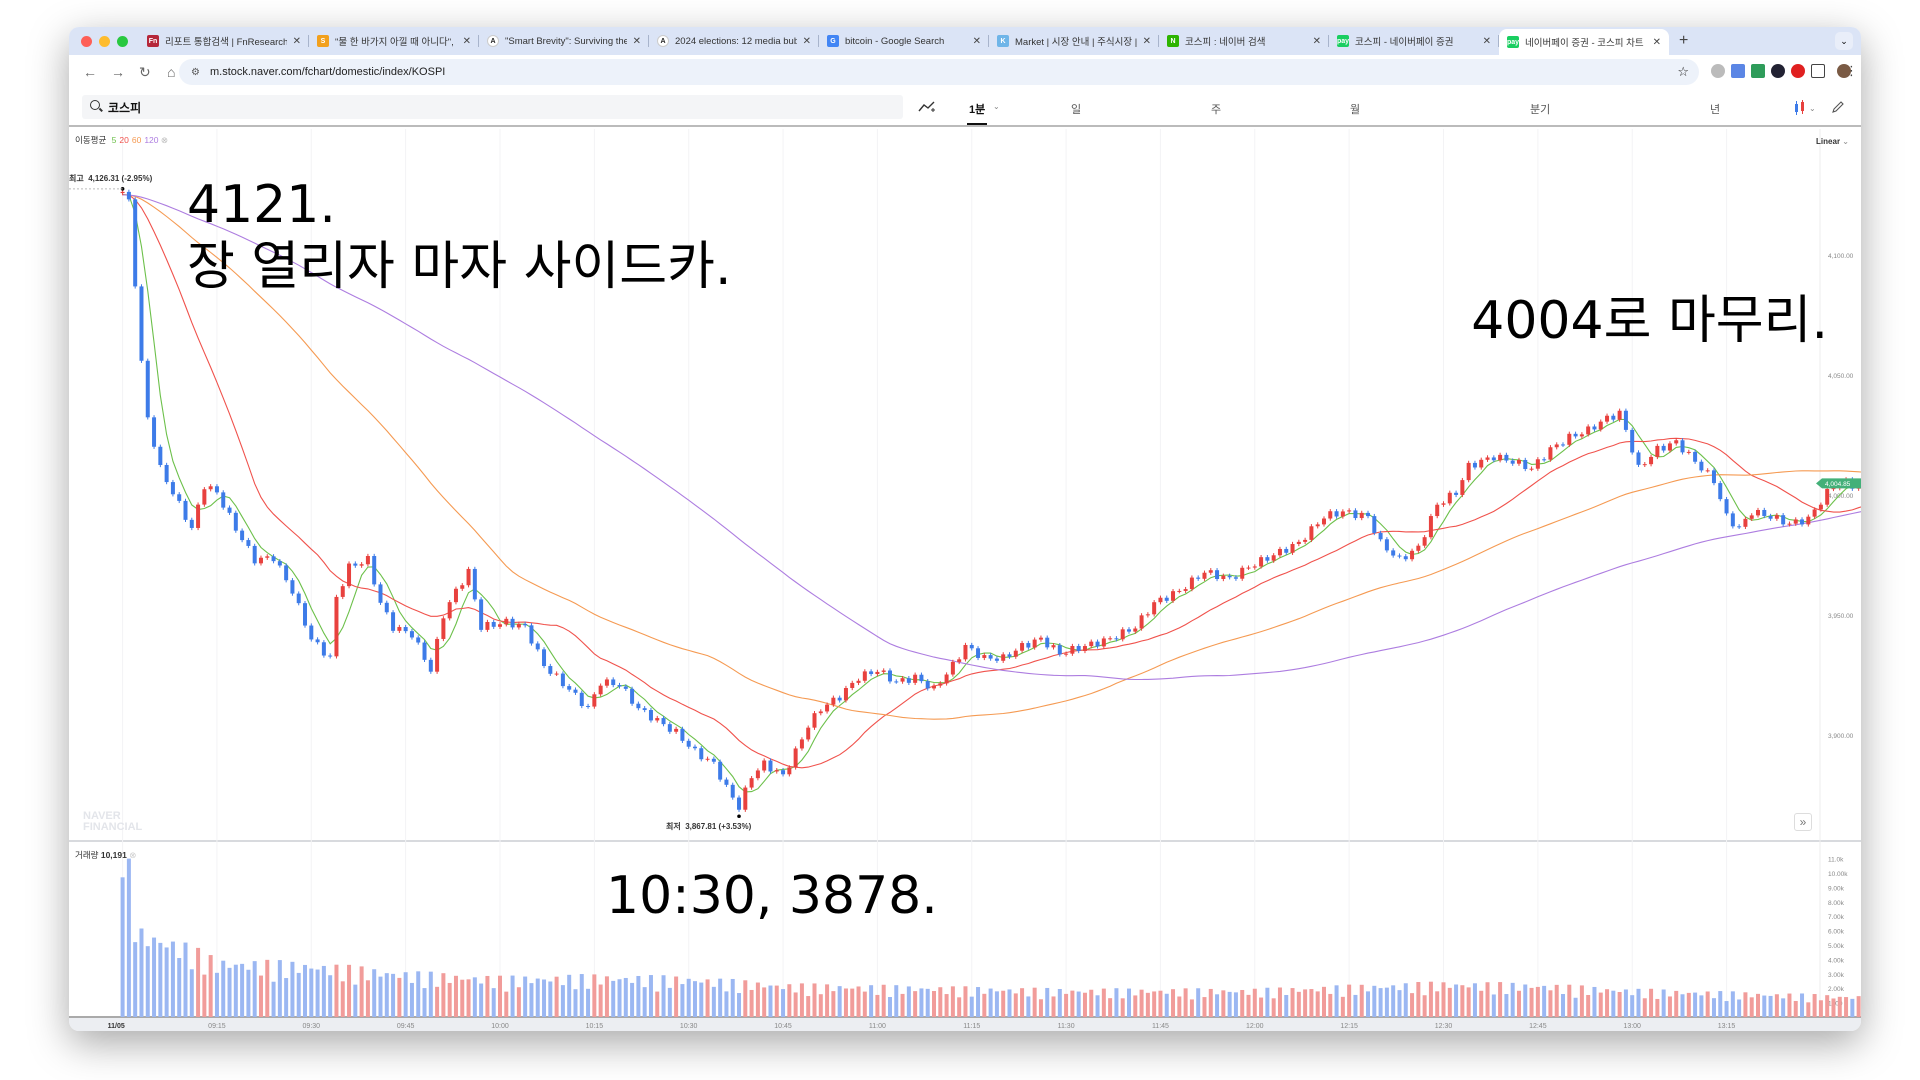 The image size is (1920, 1080). Describe the element at coordinates (113, 821) in the screenshot. I see `naver-financial-watermark: NAVER FINANCIAL` at that location.